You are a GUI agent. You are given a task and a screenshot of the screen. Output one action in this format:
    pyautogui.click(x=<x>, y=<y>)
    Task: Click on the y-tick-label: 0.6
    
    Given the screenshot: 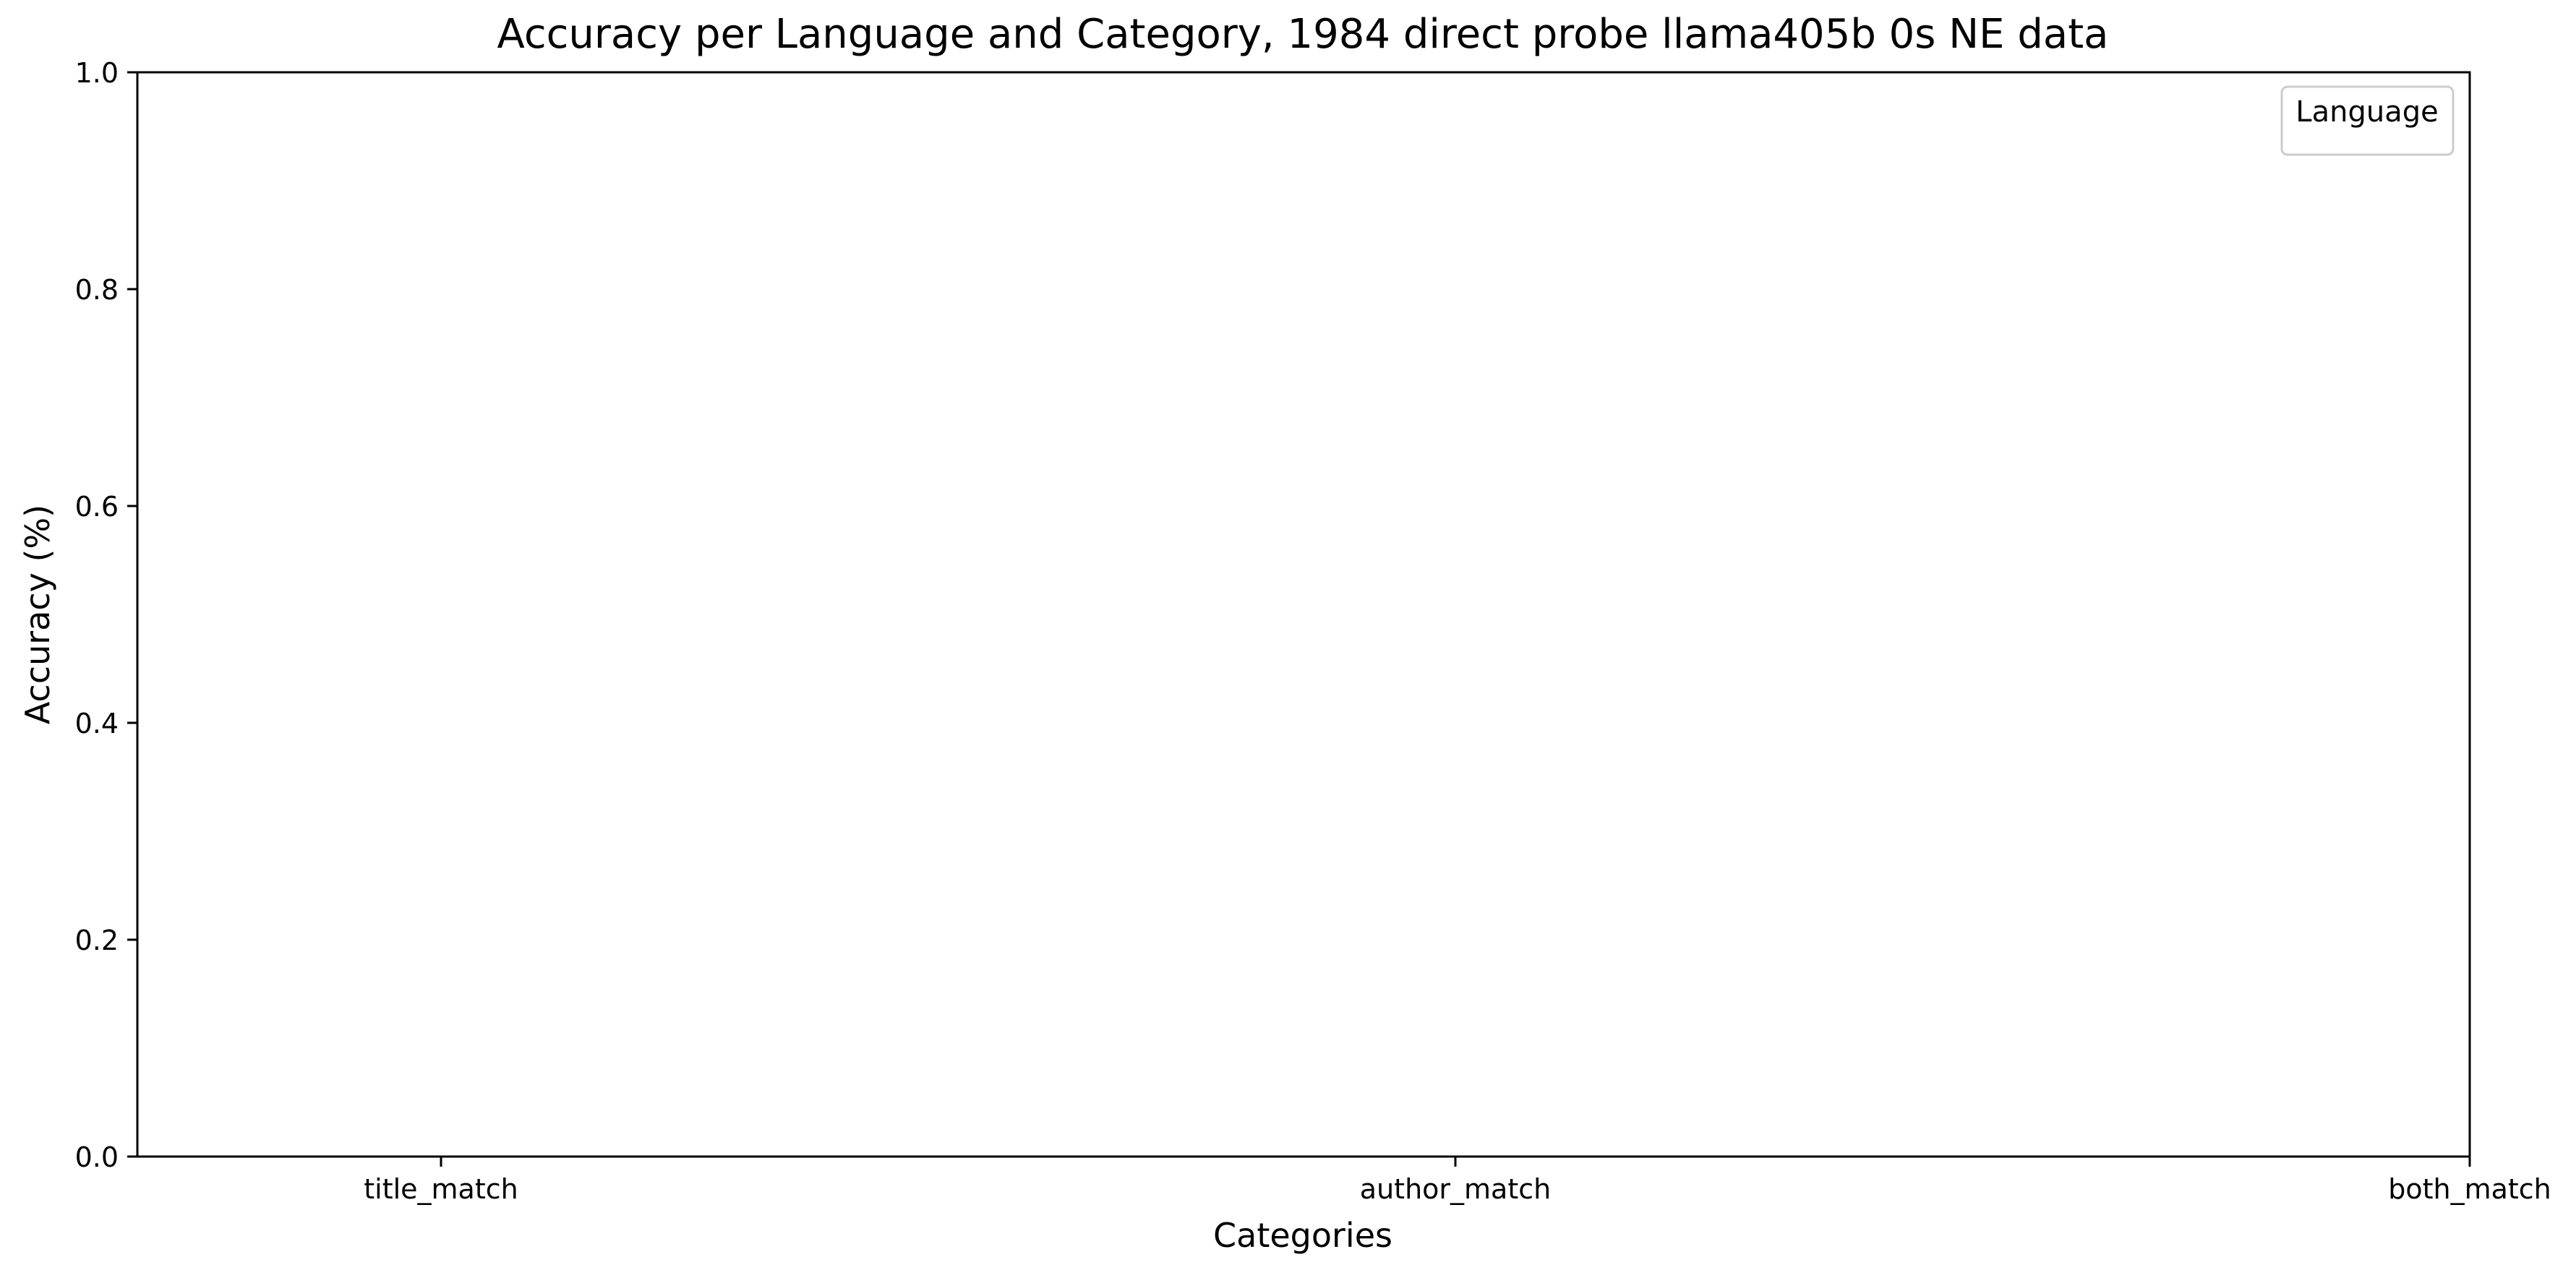 What is the action you would take?
    pyautogui.click(x=97, y=507)
    